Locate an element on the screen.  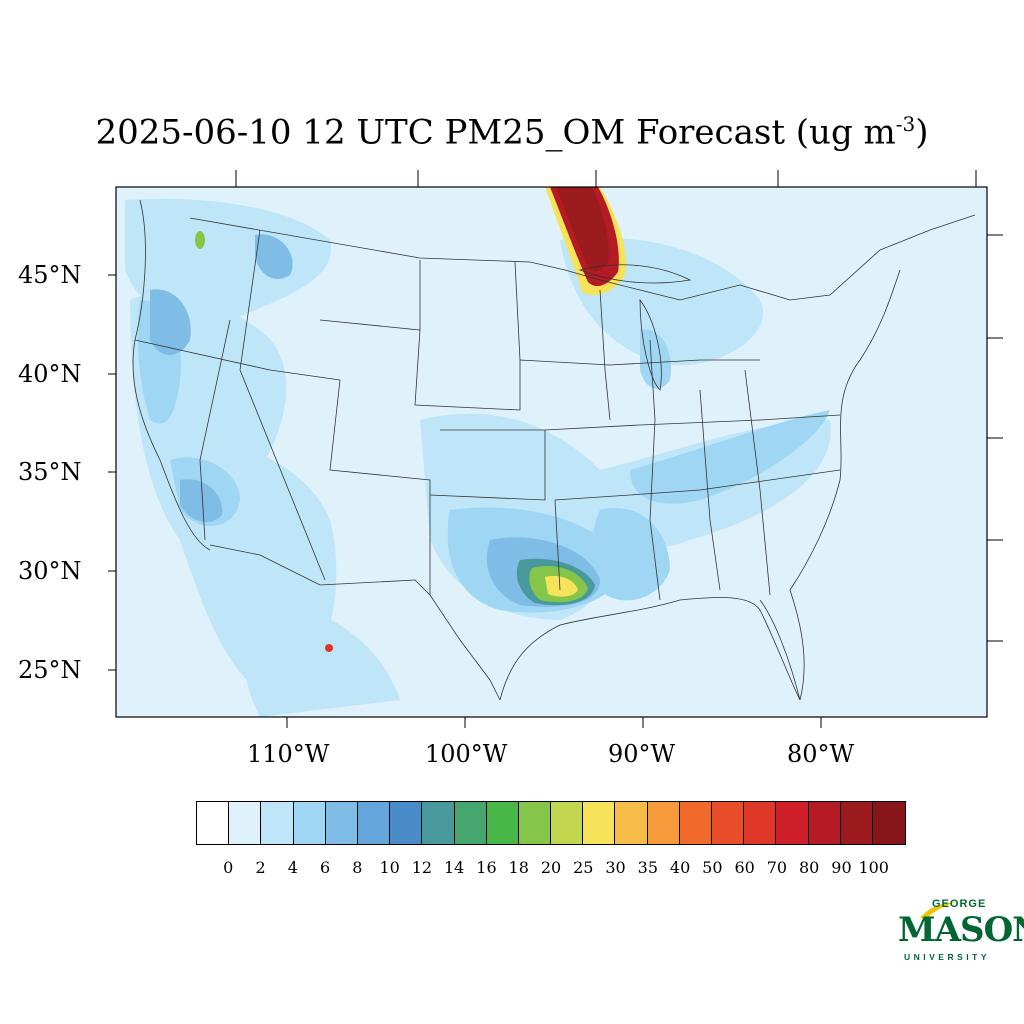
colorbar-label: 70 is located at coordinates (777, 867).